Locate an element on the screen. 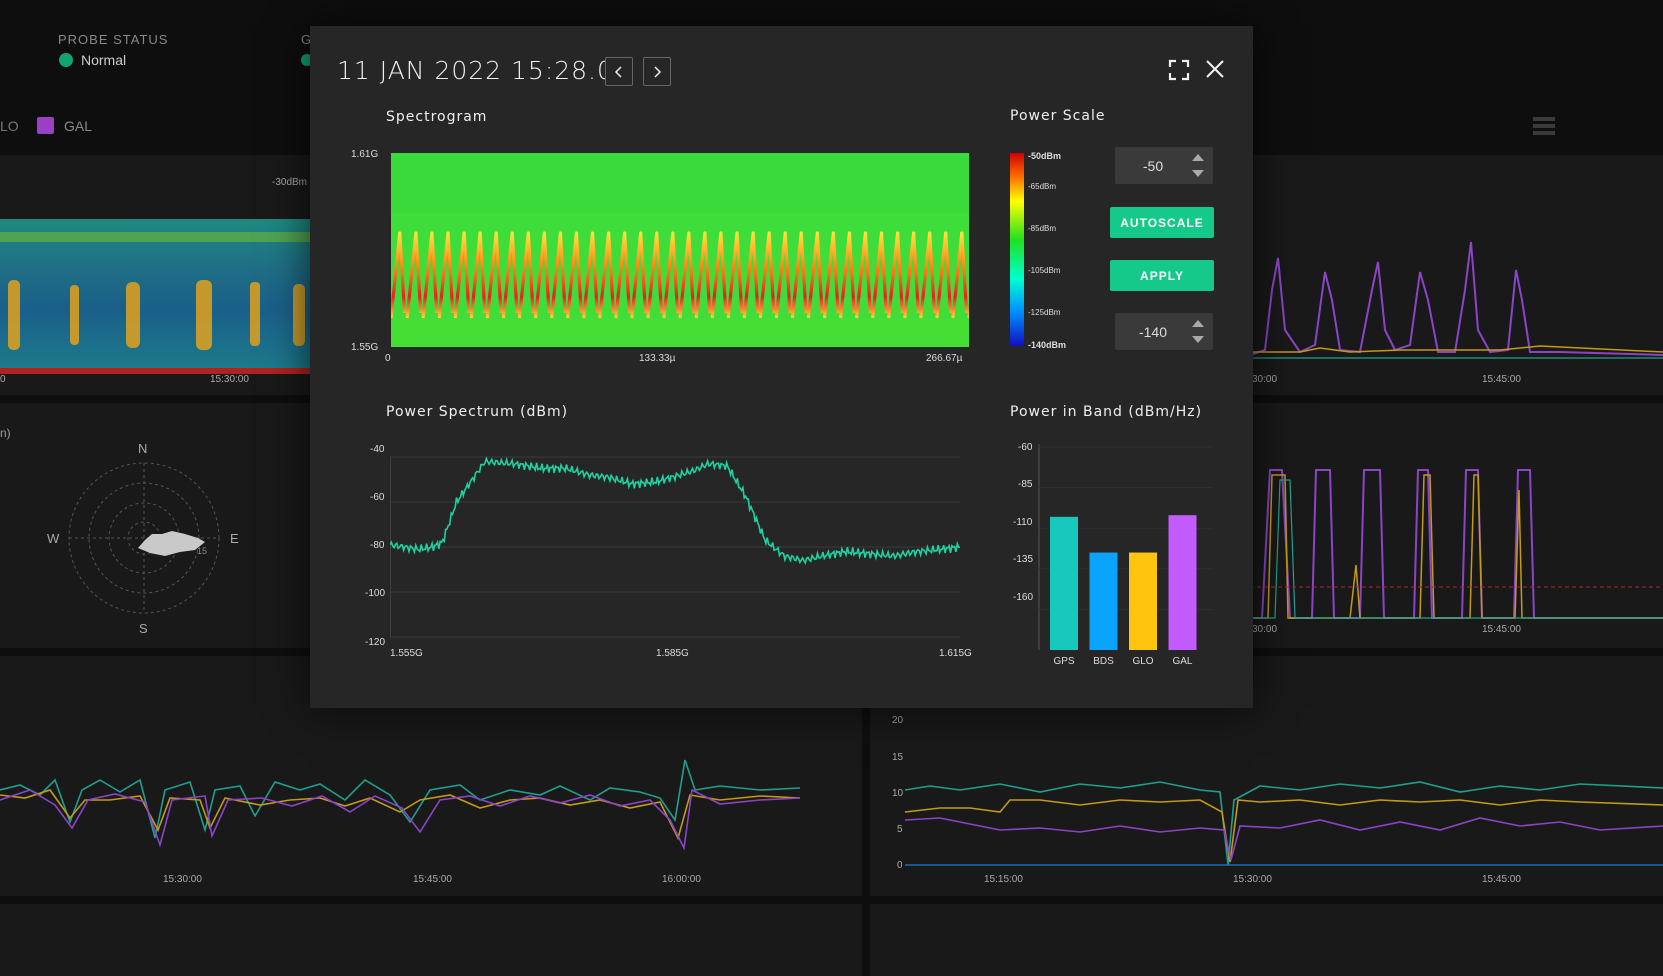  band-x-label: GAL is located at coordinates (1182, 660).